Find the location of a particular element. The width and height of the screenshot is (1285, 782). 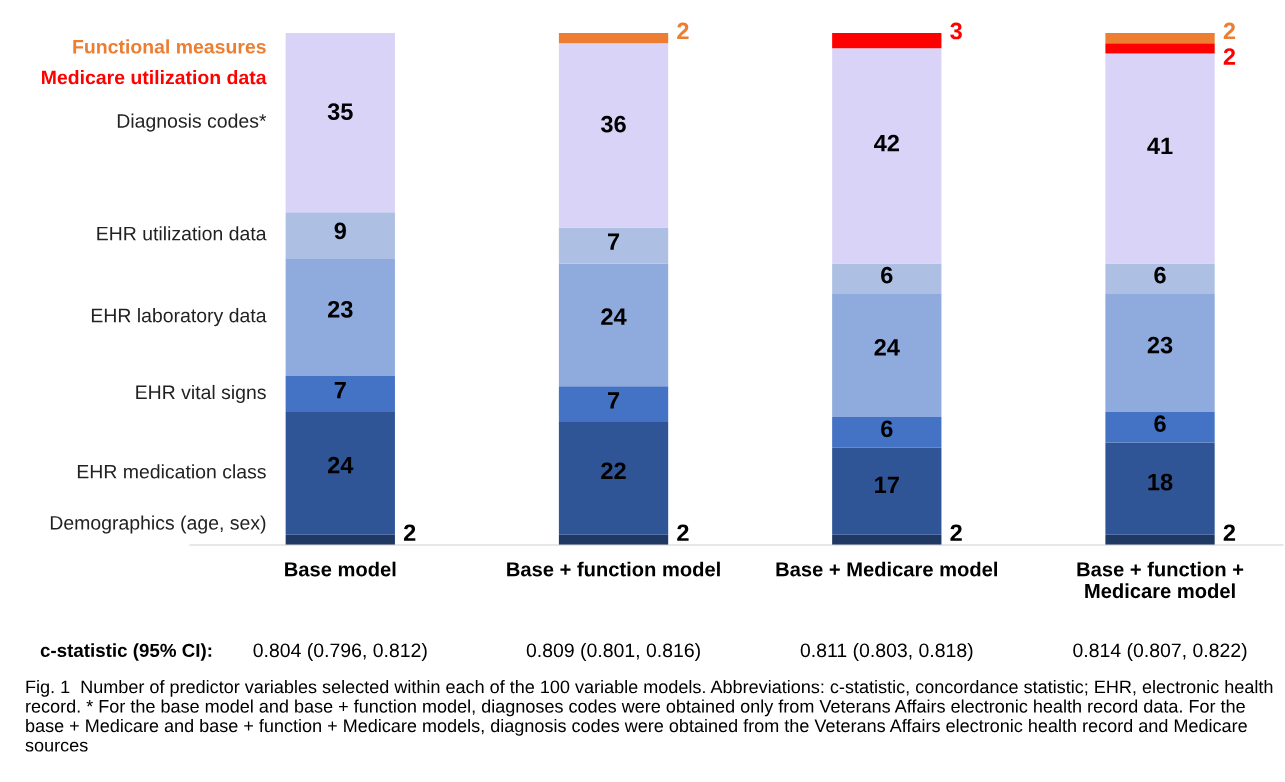

data-label: 41 is located at coordinates (1160, 146).